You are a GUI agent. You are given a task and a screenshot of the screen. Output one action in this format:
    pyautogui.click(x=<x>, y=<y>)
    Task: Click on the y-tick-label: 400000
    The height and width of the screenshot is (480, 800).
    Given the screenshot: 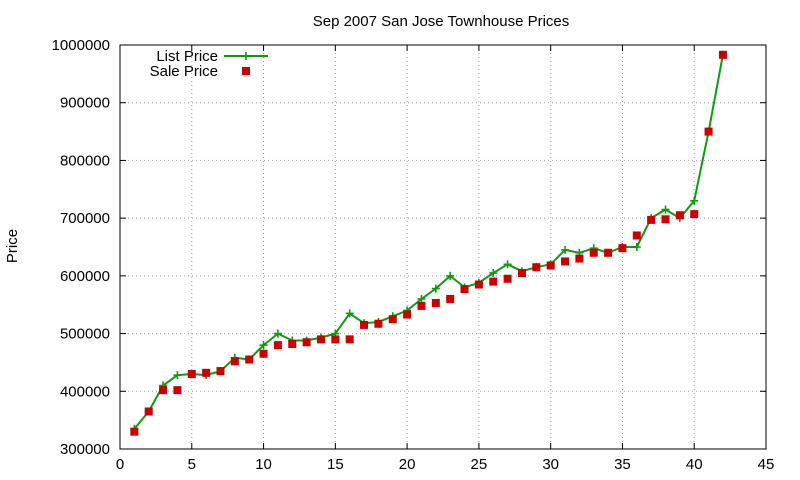 What is the action you would take?
    pyautogui.click(x=85, y=391)
    